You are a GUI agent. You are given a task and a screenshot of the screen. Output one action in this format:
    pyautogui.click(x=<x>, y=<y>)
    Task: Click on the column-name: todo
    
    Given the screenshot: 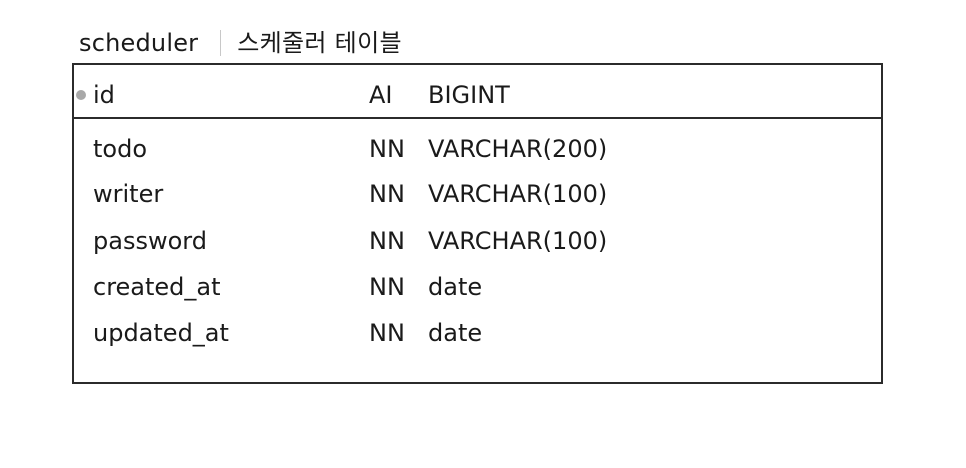 What is the action you would take?
    pyautogui.click(x=120, y=149)
    